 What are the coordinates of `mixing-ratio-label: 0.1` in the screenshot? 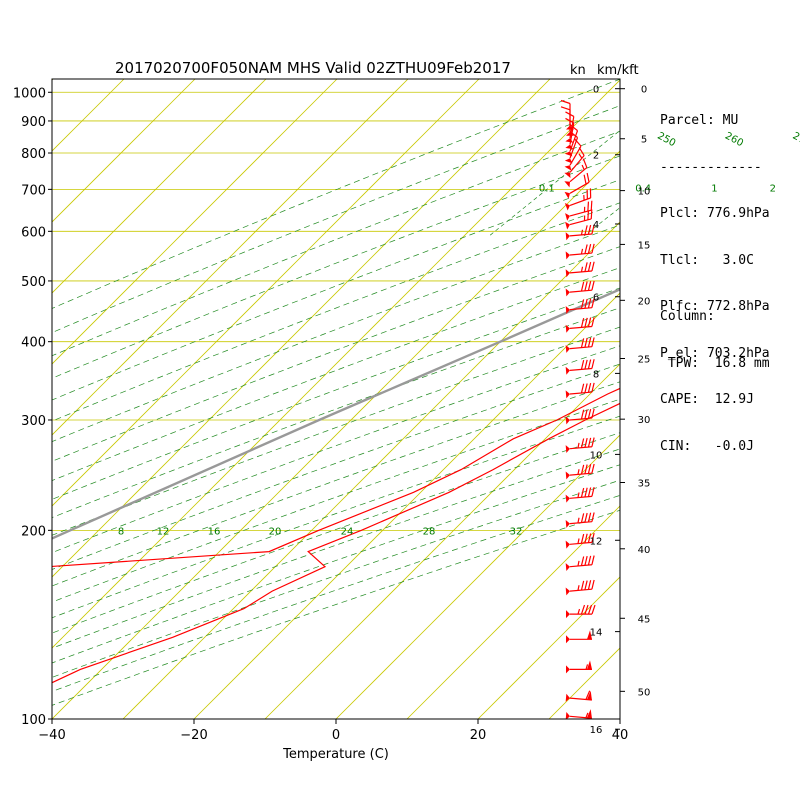 It's located at (547, 188).